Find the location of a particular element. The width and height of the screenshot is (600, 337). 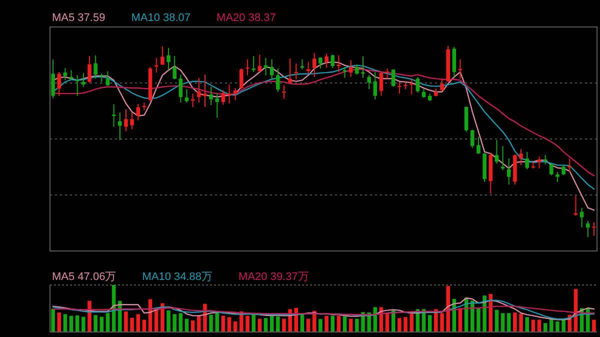

text: MA20 38.37 is located at coordinates (246, 18).